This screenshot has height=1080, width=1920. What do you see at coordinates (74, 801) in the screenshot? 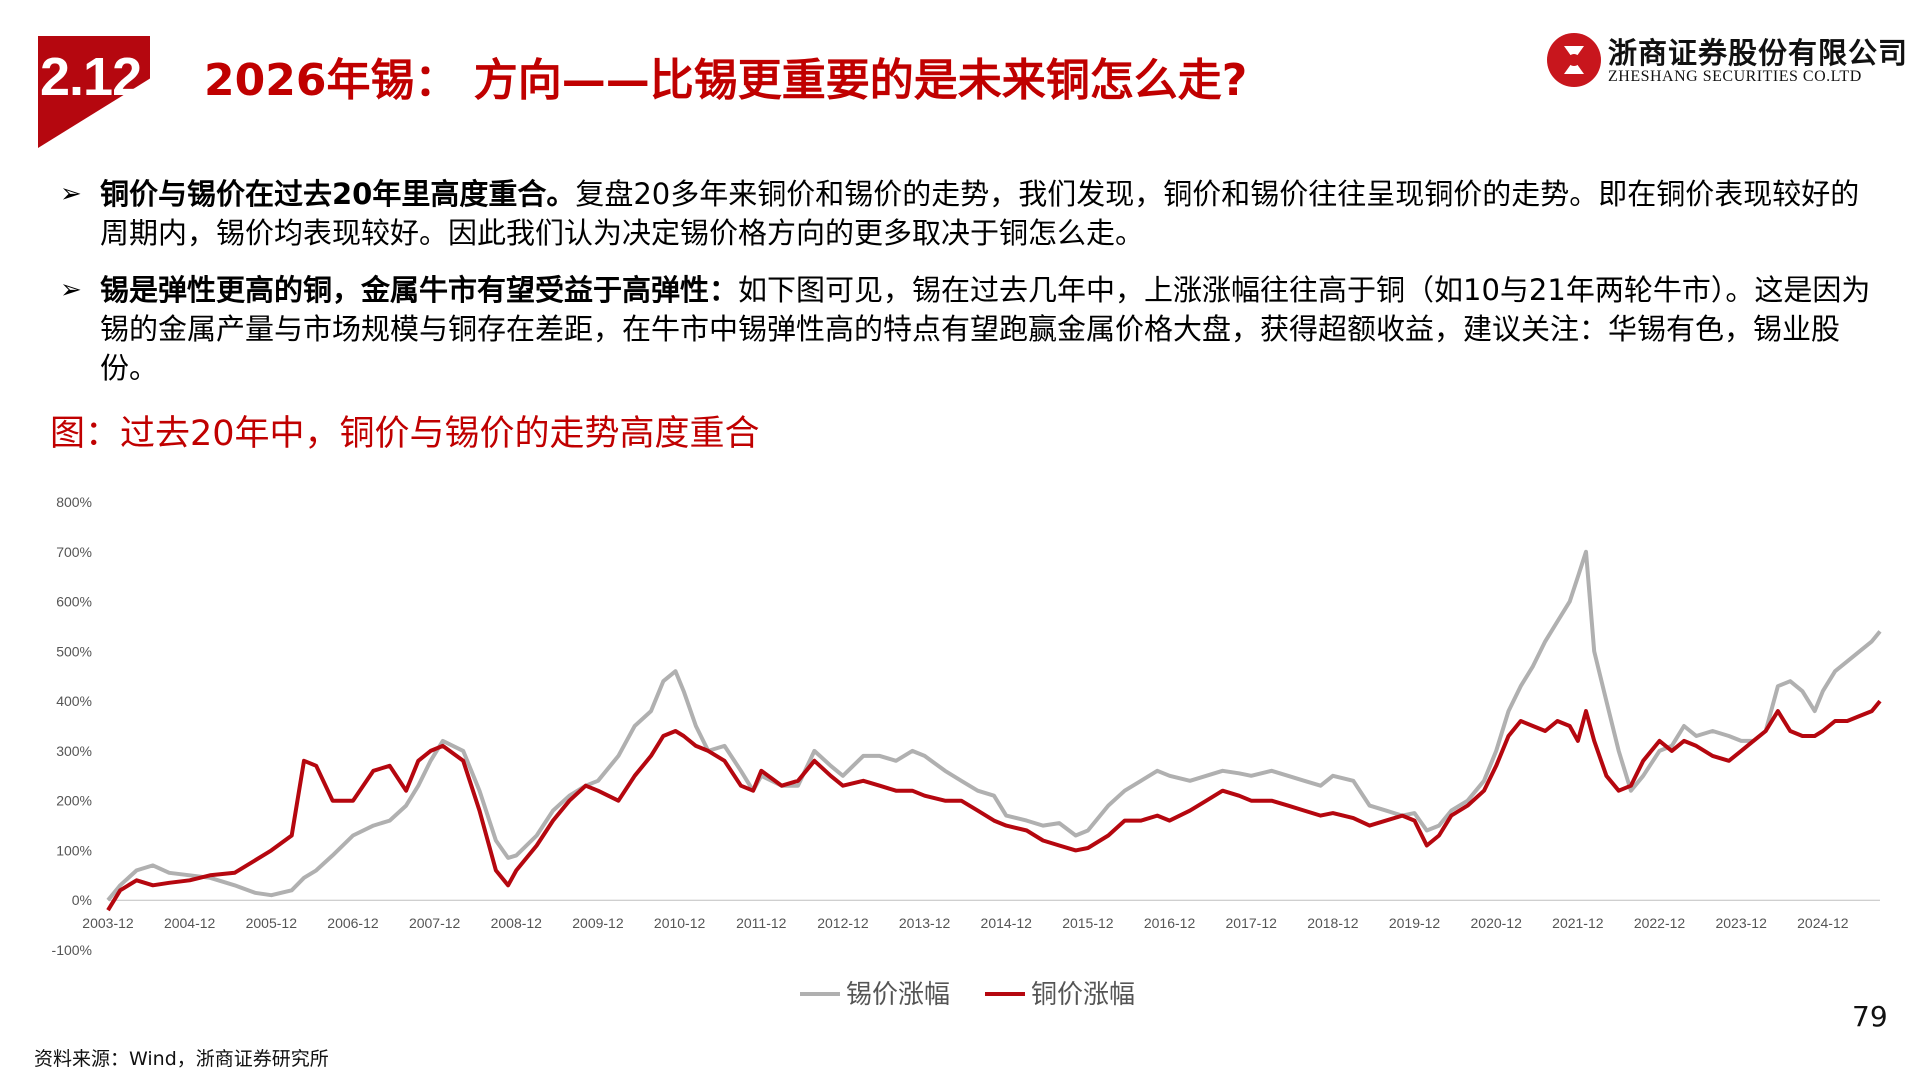
I see `y-tick-label: 200%` at bounding box center [74, 801].